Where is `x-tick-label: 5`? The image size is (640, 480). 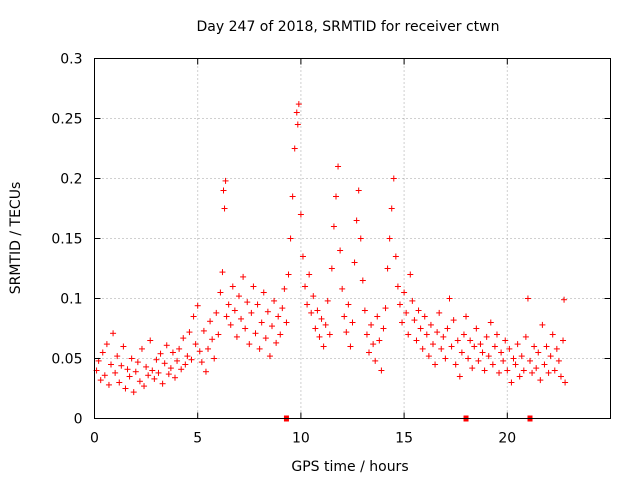
x-tick-label: 5 is located at coordinates (197, 439).